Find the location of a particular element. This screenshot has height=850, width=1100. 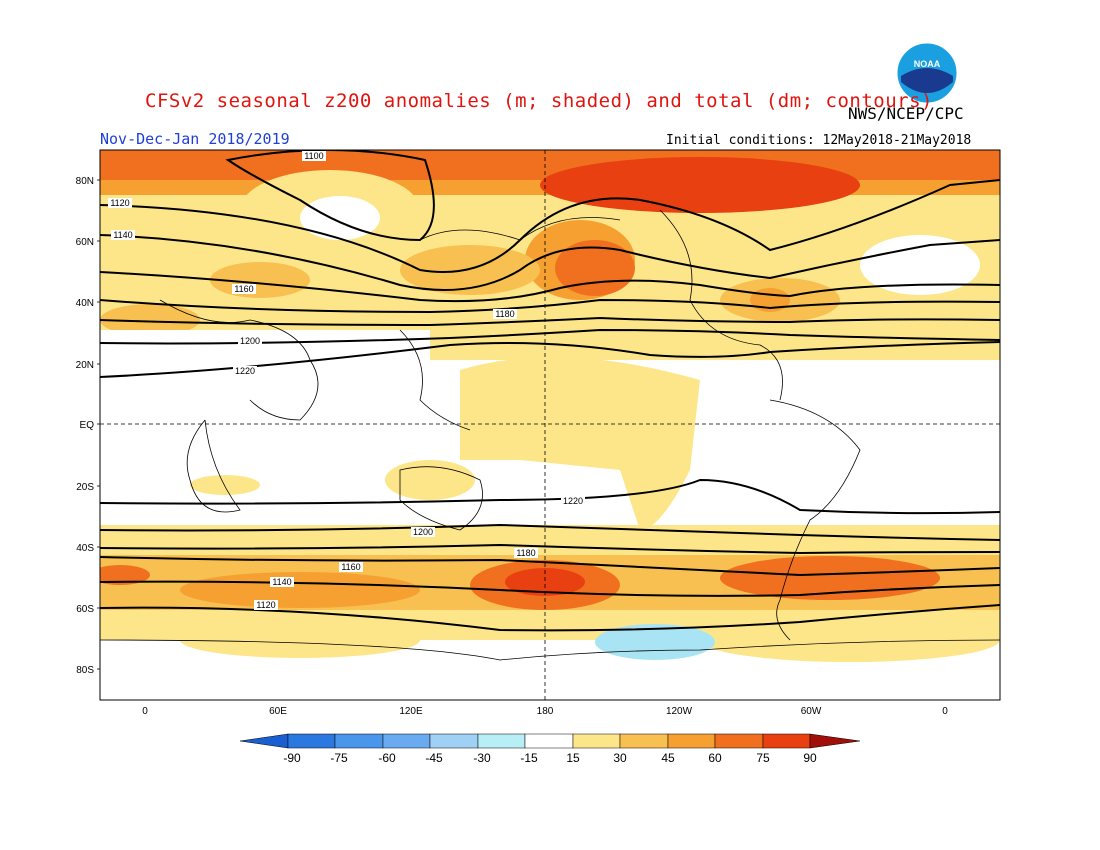

lon-label: 60W is located at coordinates (811, 711).